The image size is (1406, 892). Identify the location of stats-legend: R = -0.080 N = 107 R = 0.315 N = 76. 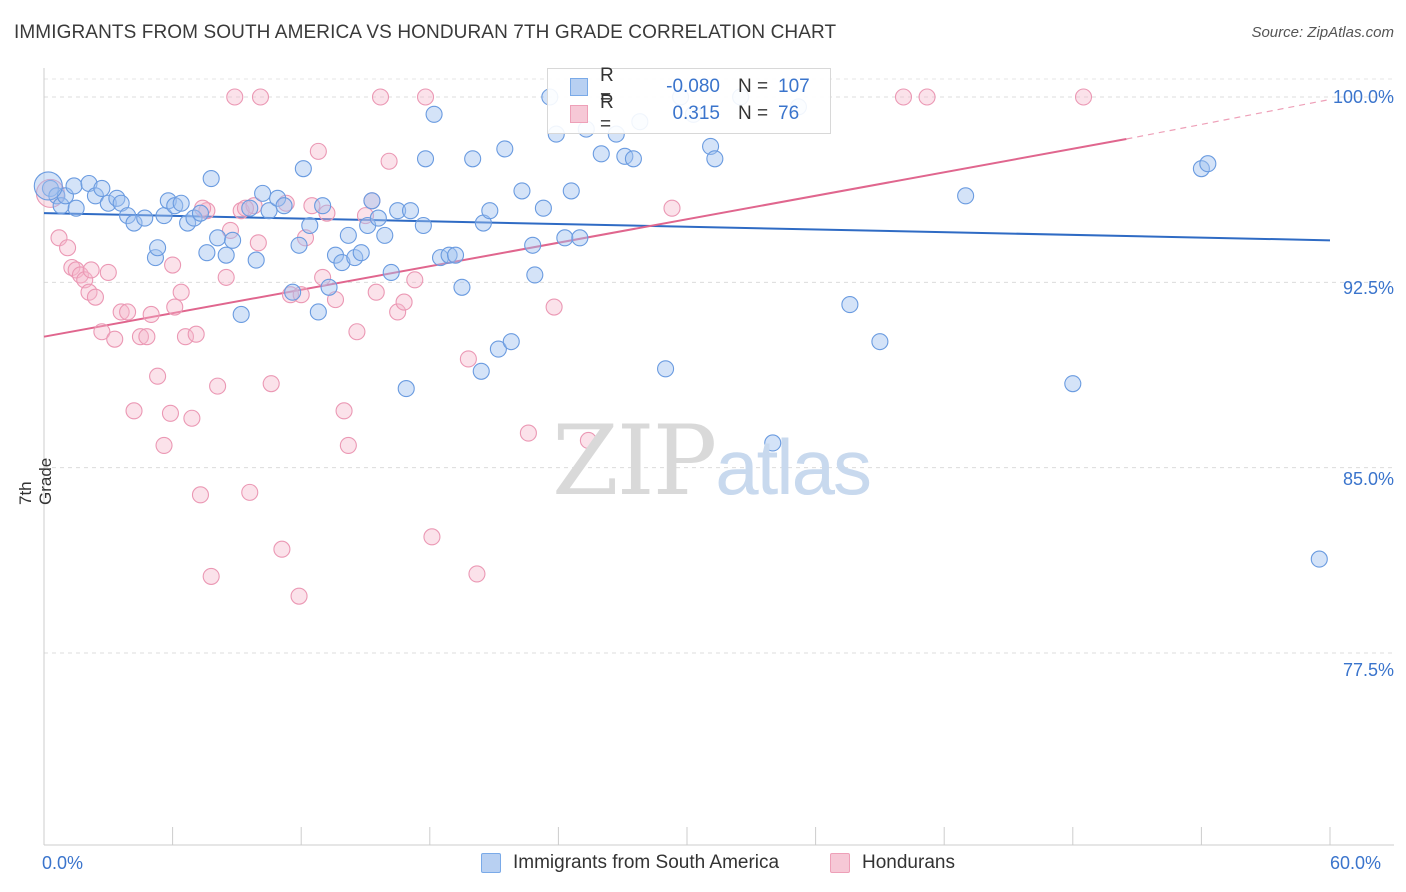
(689, 100).